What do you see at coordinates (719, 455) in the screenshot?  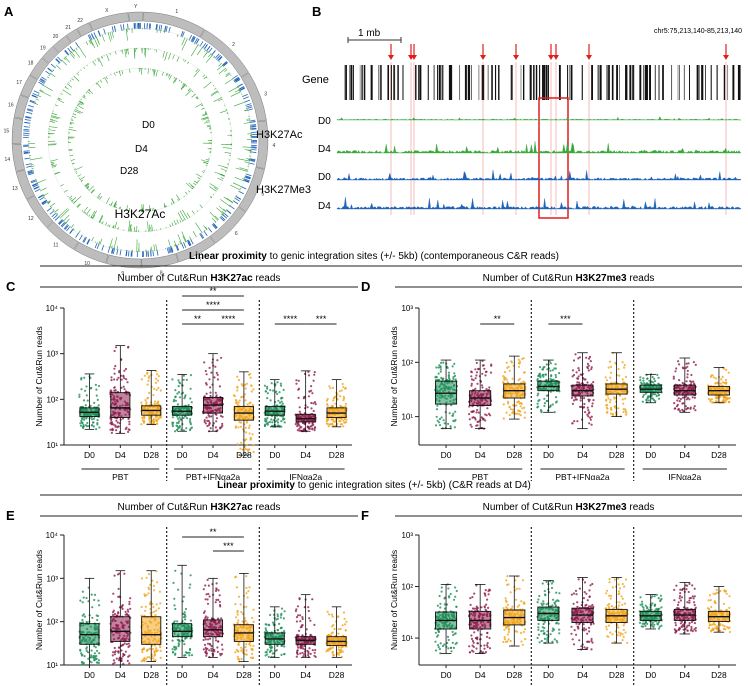 I see `x-tick-label: D28` at bounding box center [719, 455].